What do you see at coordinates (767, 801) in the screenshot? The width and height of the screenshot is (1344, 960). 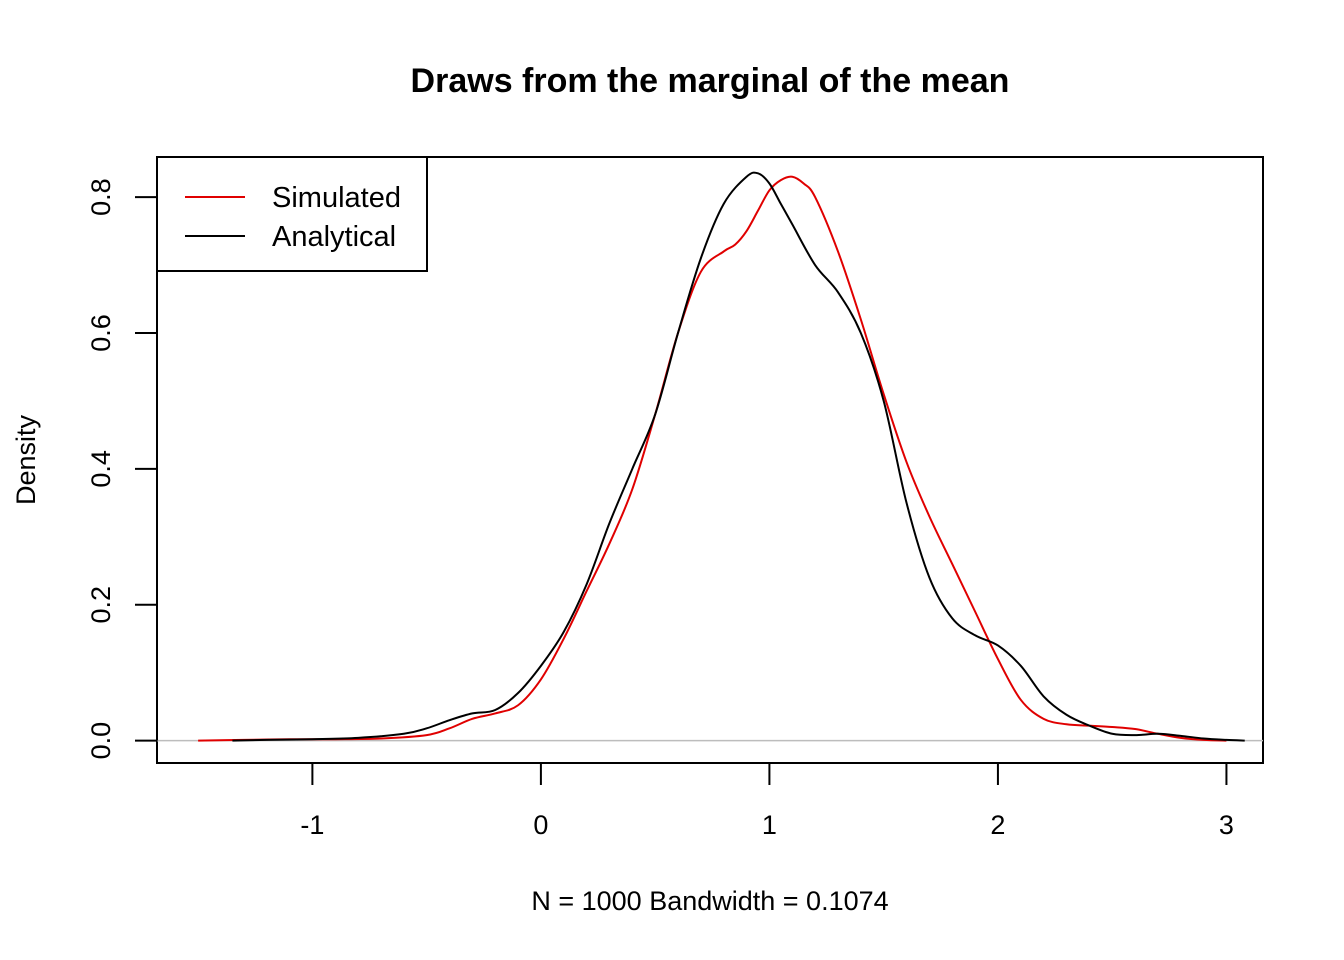 I see `x-axis: -1 0 1 2 3` at bounding box center [767, 801].